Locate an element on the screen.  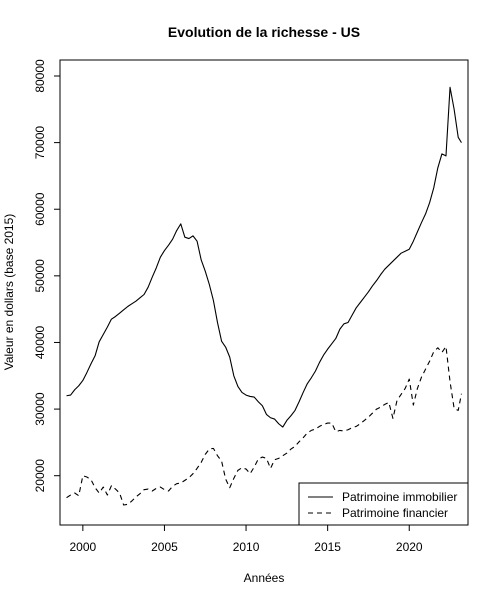
y-tick-label: 20000 is located at coordinates (40, 476).